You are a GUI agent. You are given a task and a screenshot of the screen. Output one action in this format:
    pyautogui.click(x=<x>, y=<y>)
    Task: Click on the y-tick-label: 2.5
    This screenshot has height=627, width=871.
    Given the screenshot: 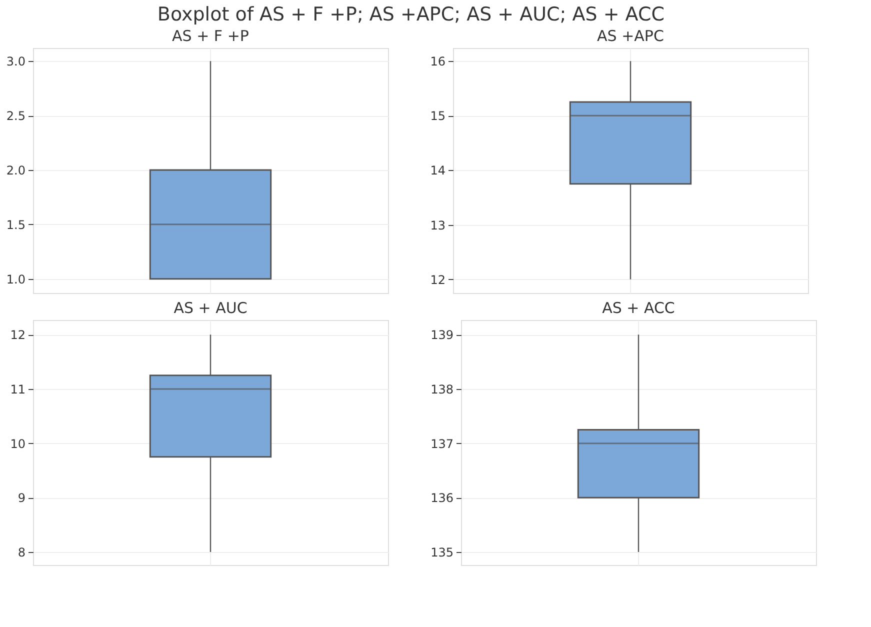 What is the action you would take?
    pyautogui.click(x=16, y=116)
    